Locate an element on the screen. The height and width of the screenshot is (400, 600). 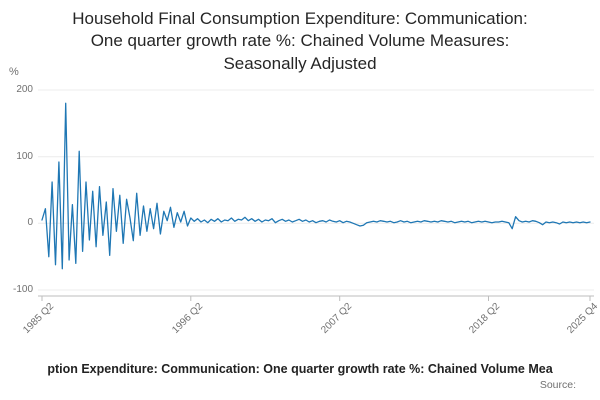
x-tick-label-1985-q2: 1985 Q2 is located at coordinates (38, 318).